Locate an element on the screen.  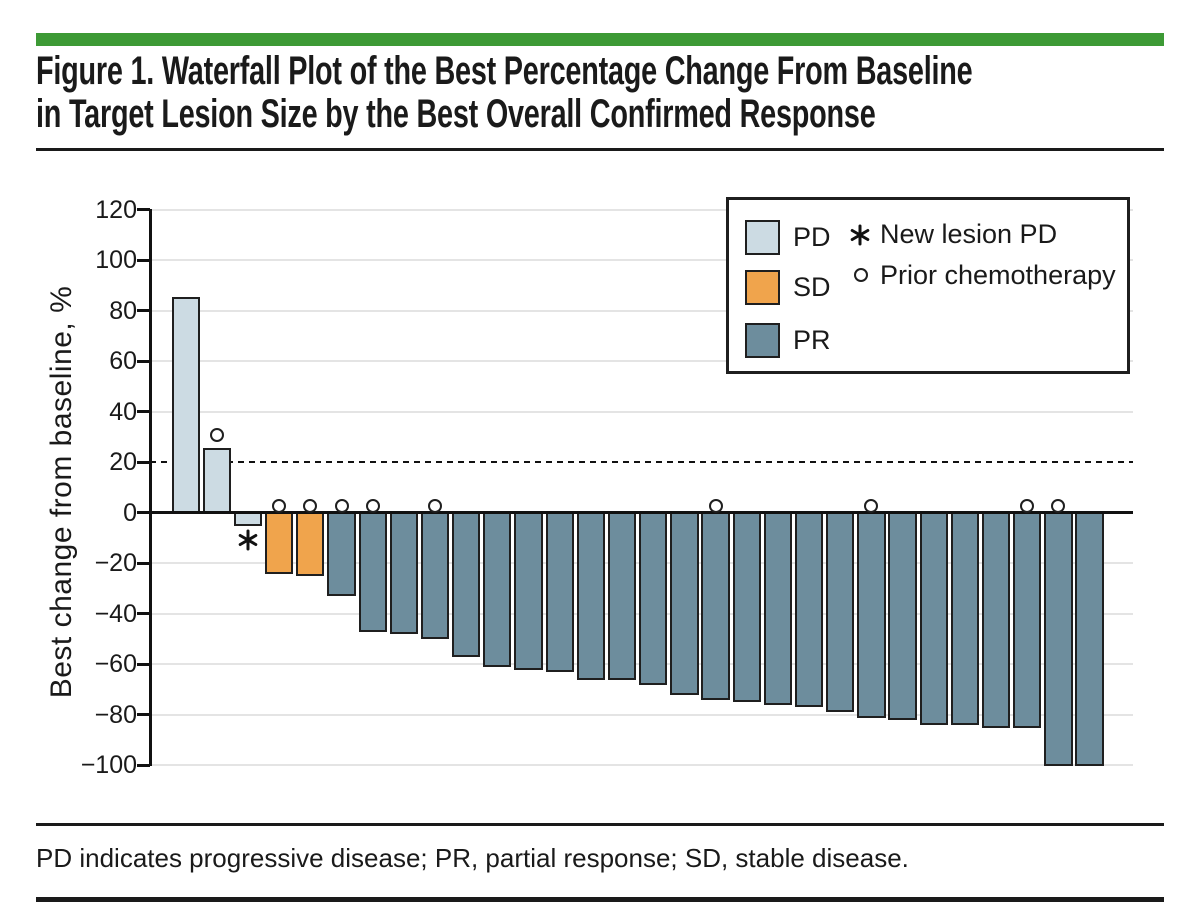
bar-patient-10-pr is located at coordinates (466, 584).